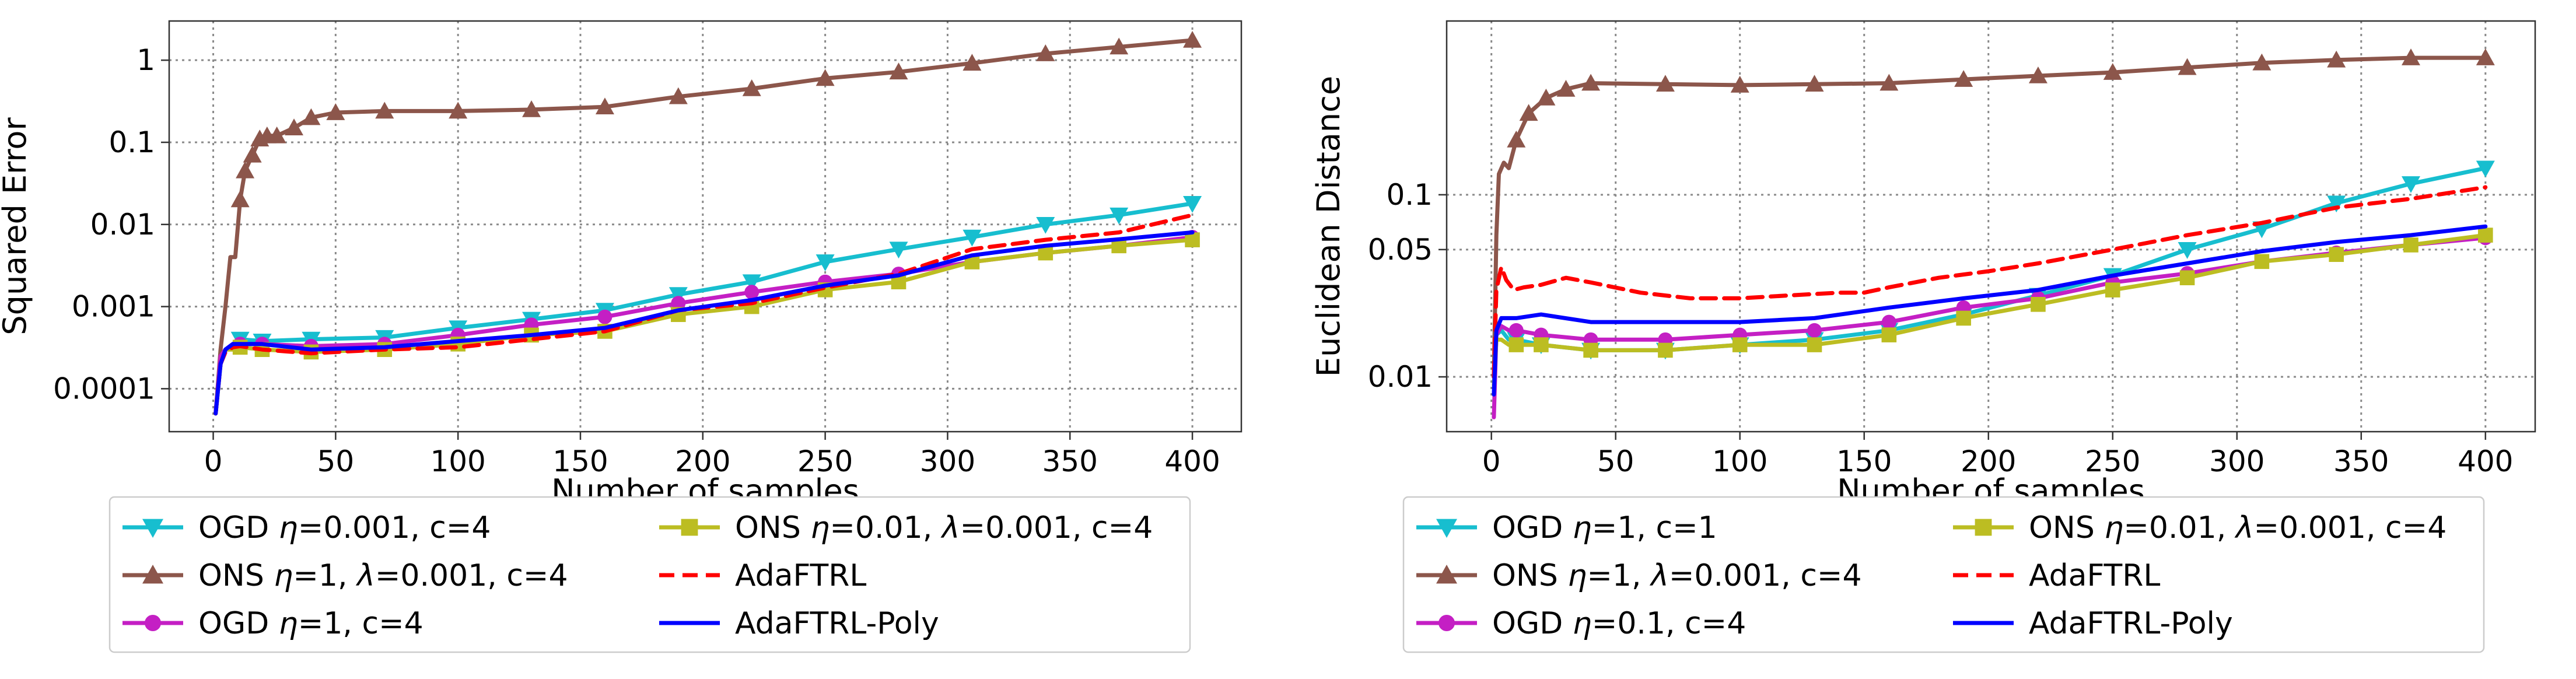  Describe the element at coordinates (1328, 226) in the screenshot. I see `y-axis-label: Euclidean Distance` at that location.